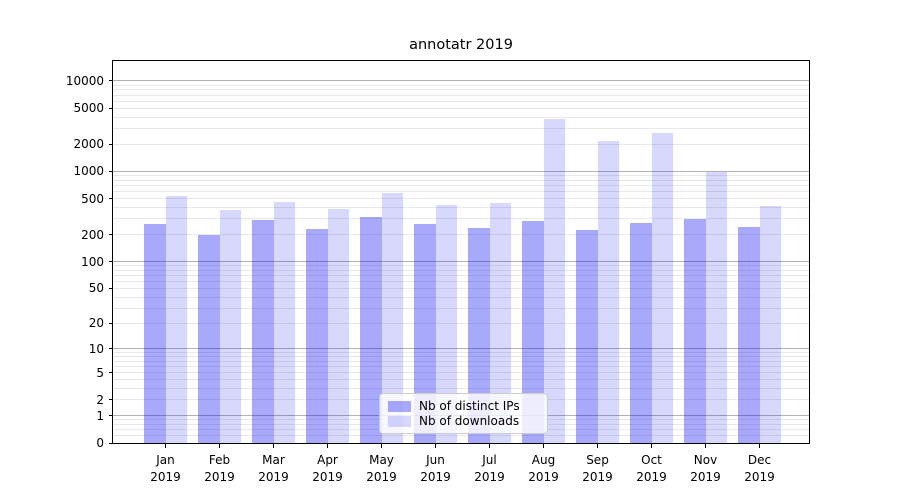 The height and width of the screenshot is (500, 900). What do you see at coordinates (608, 291) in the screenshot?
I see `downloads-bar-sep` at bounding box center [608, 291].